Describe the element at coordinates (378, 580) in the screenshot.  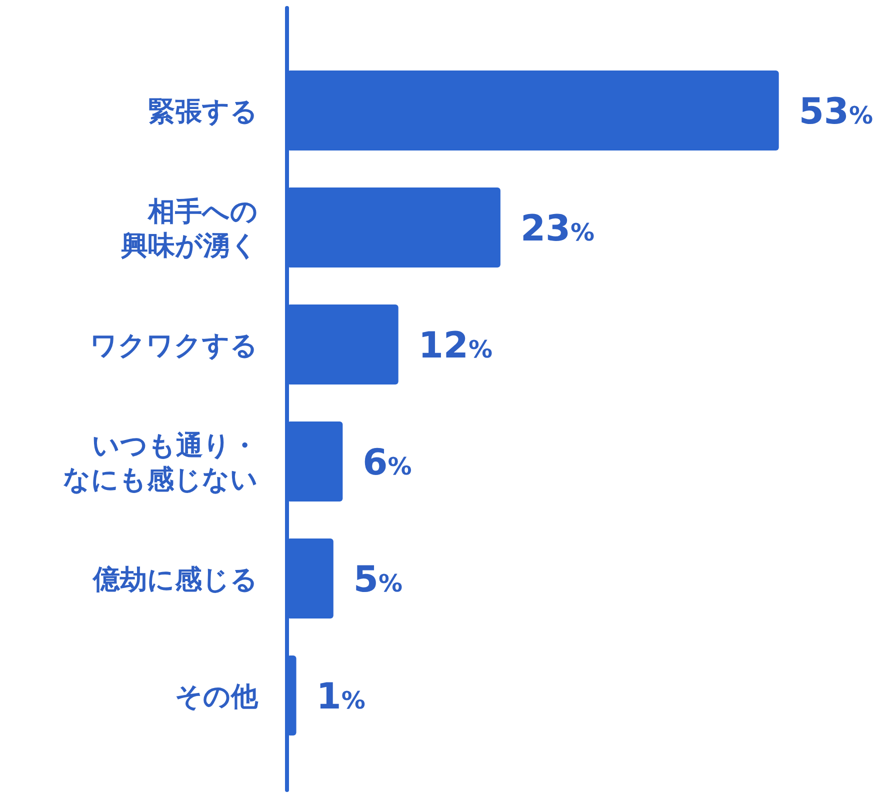
I see `data-label: 5%` at that location.